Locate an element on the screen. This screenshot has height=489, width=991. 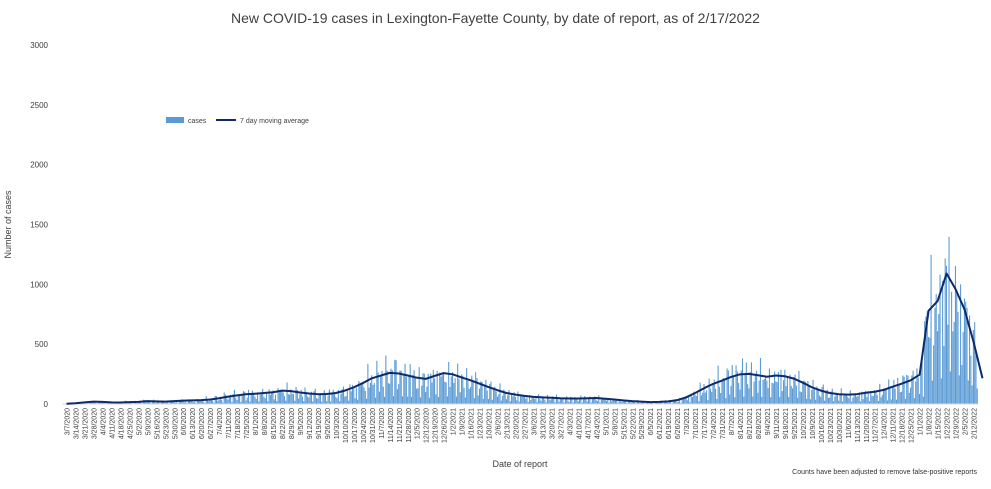
y-axis-title: Number of cases is located at coordinates (8, 224).